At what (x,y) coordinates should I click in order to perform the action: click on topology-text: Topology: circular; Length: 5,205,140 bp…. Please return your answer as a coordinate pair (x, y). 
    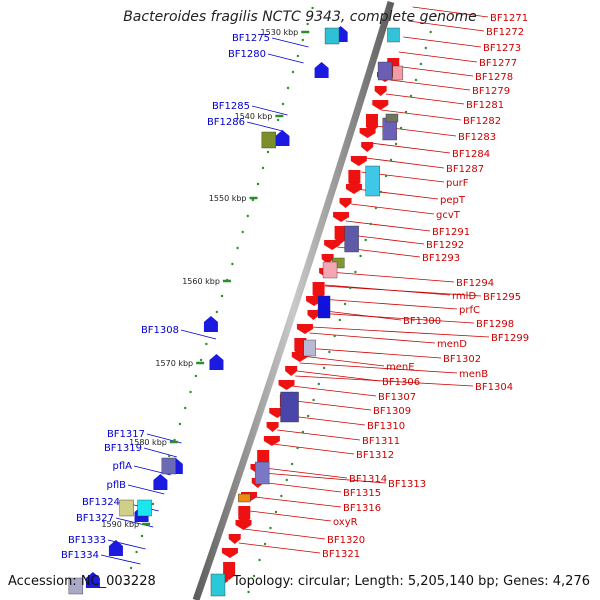
    Looking at the image, I should click on (411, 581).